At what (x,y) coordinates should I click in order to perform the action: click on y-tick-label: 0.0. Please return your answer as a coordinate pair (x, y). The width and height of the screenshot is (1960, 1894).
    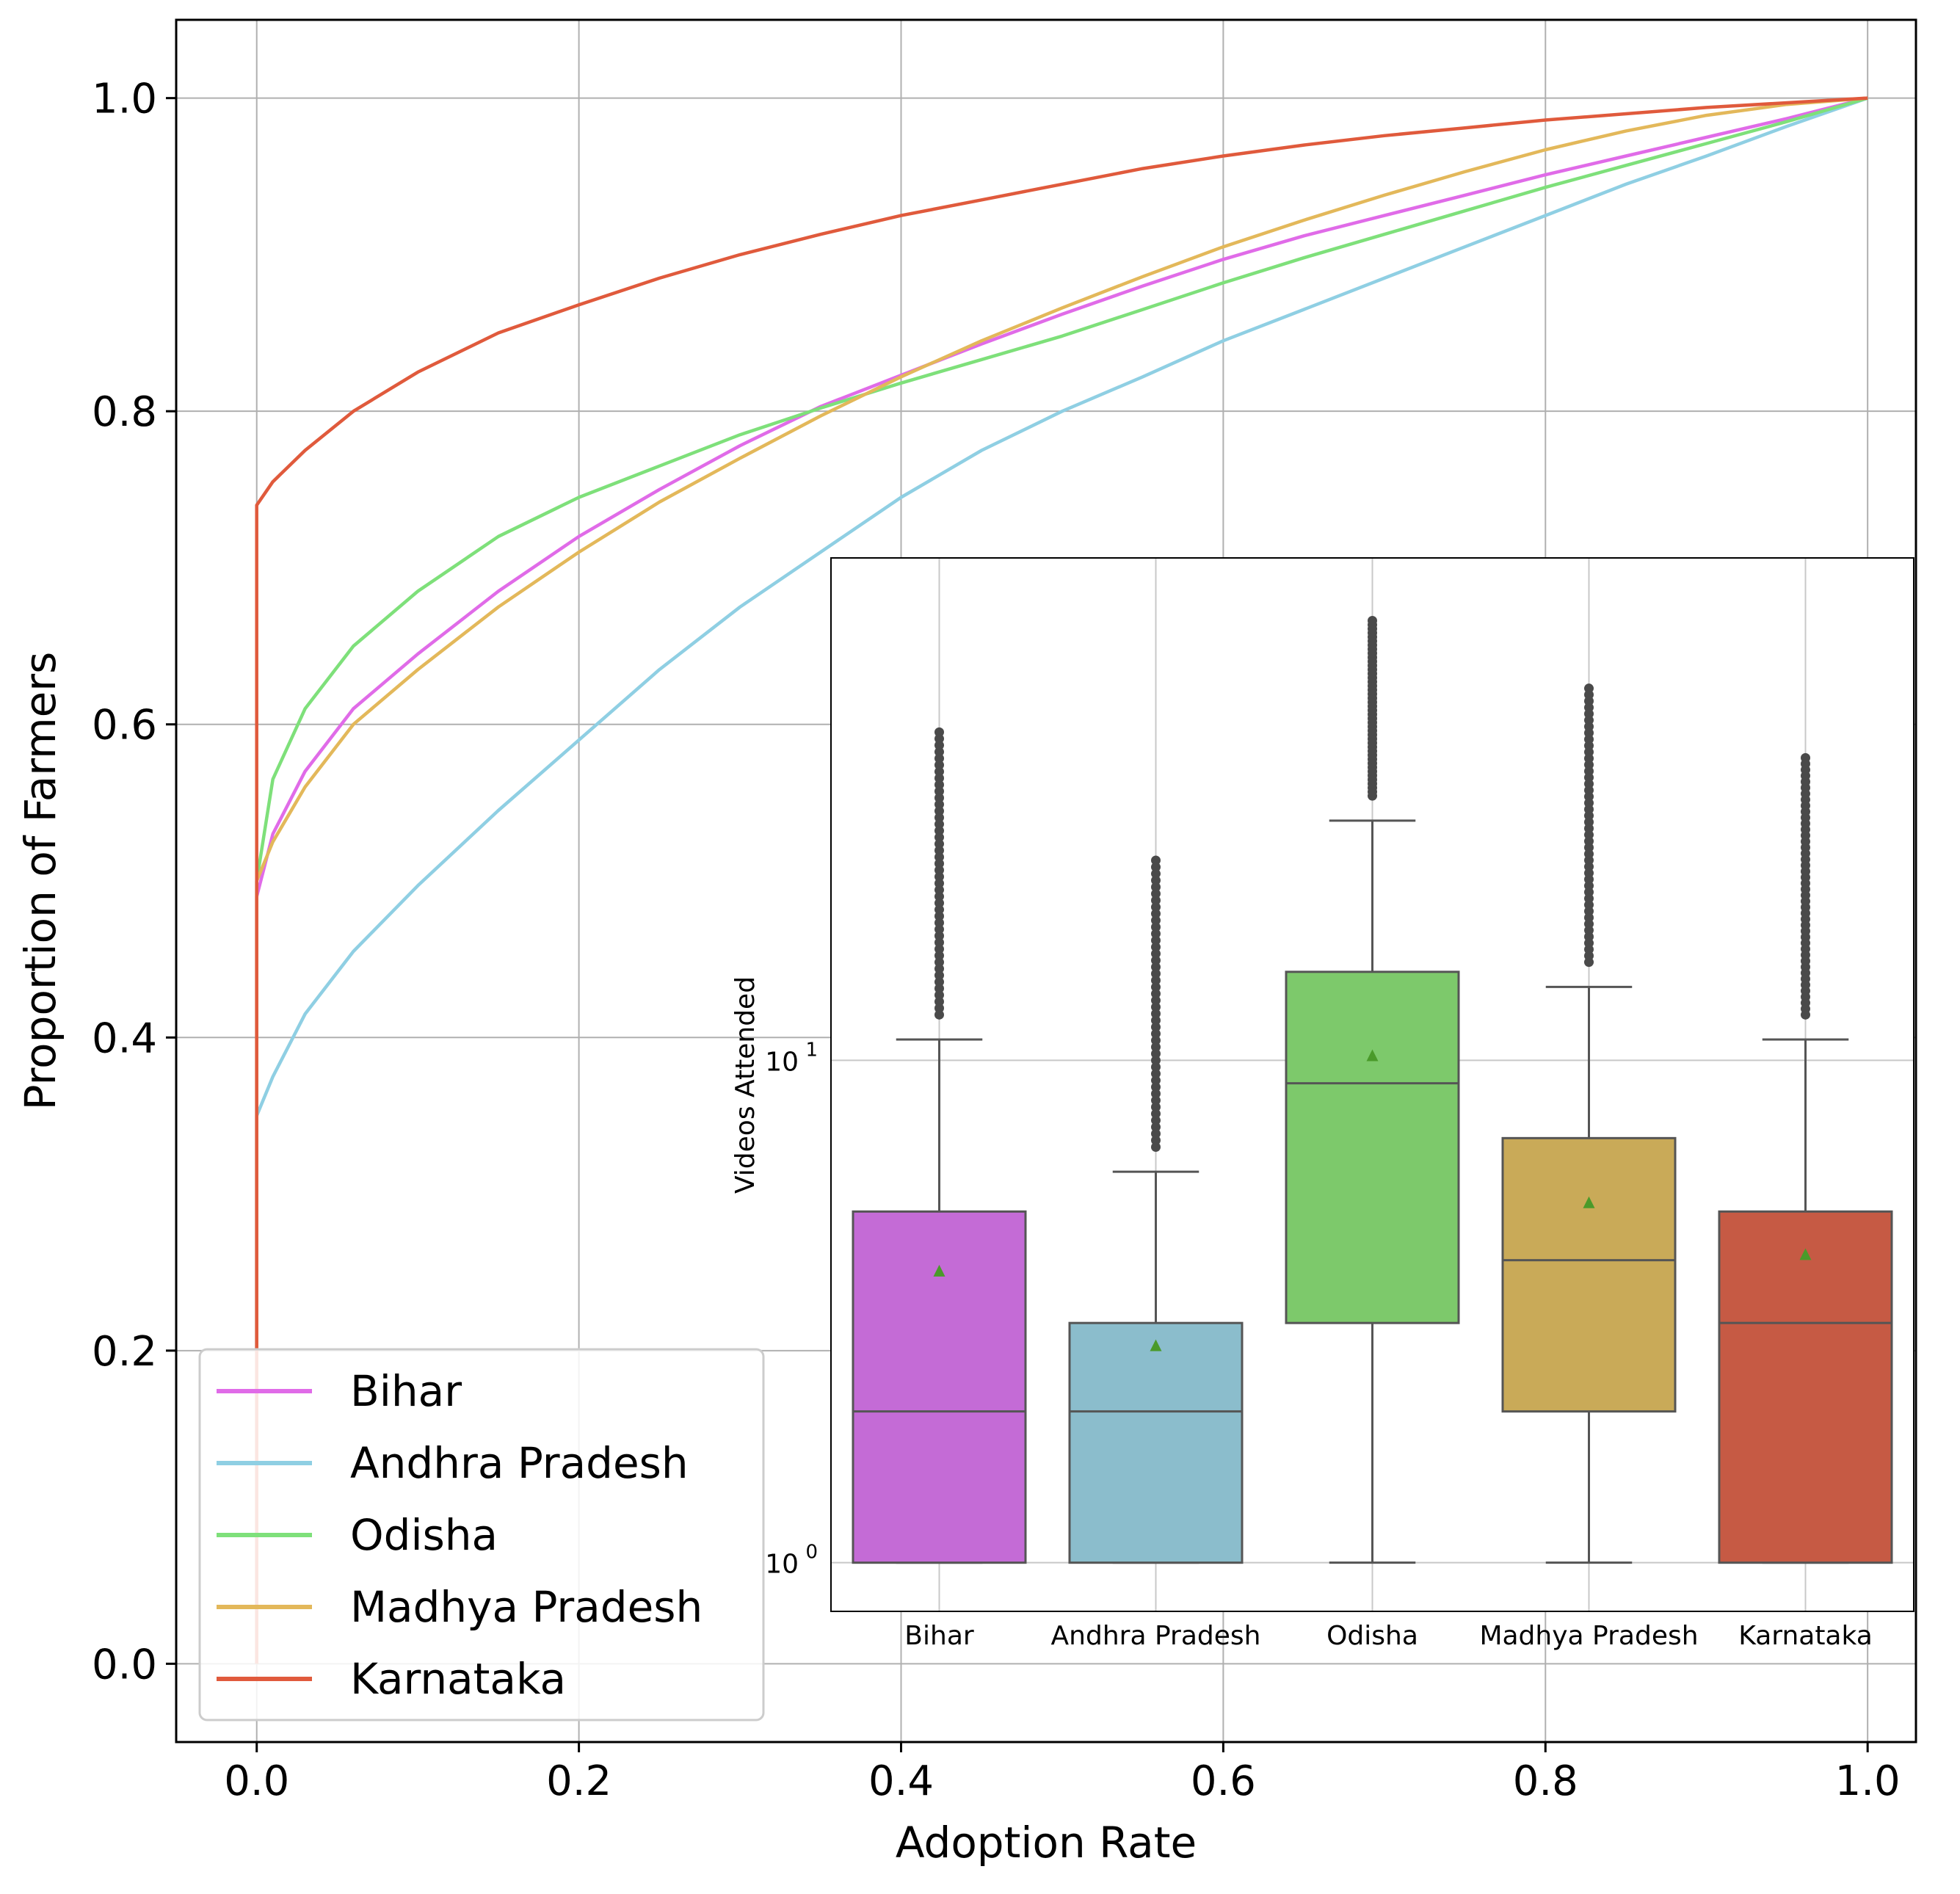
    Looking at the image, I should click on (124, 1664).